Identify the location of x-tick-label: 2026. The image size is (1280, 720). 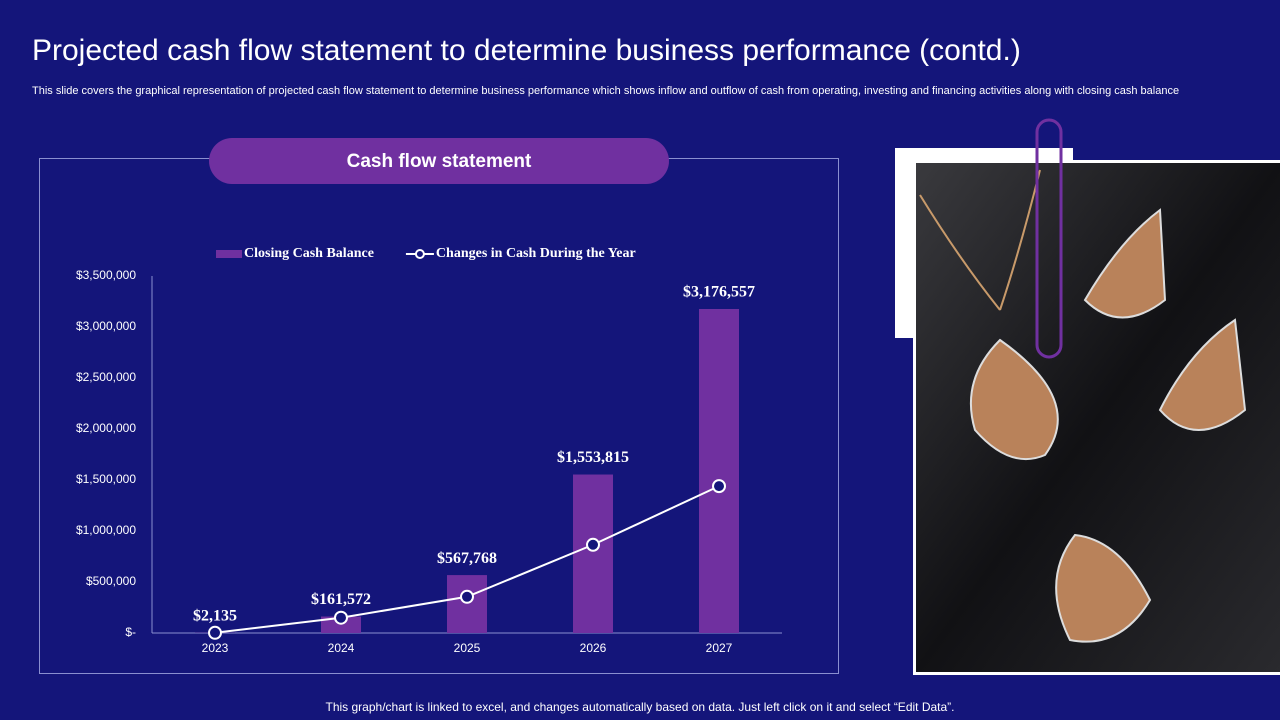
(593, 648).